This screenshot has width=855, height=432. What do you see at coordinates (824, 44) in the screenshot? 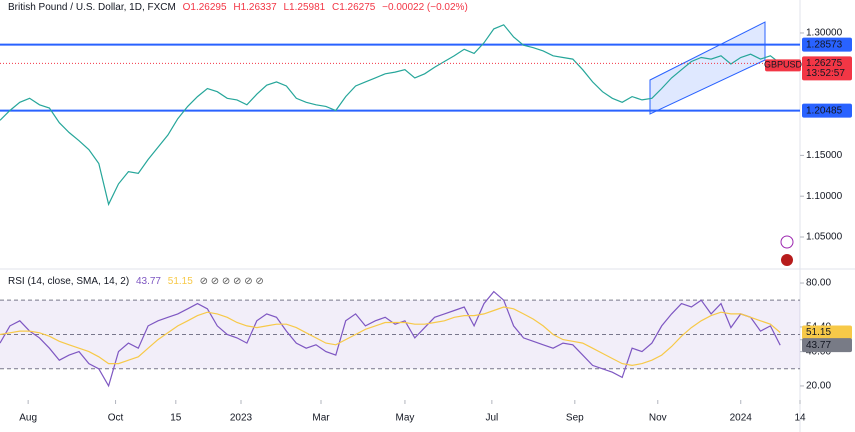
I see `level-label: 1.28573` at bounding box center [824, 44].